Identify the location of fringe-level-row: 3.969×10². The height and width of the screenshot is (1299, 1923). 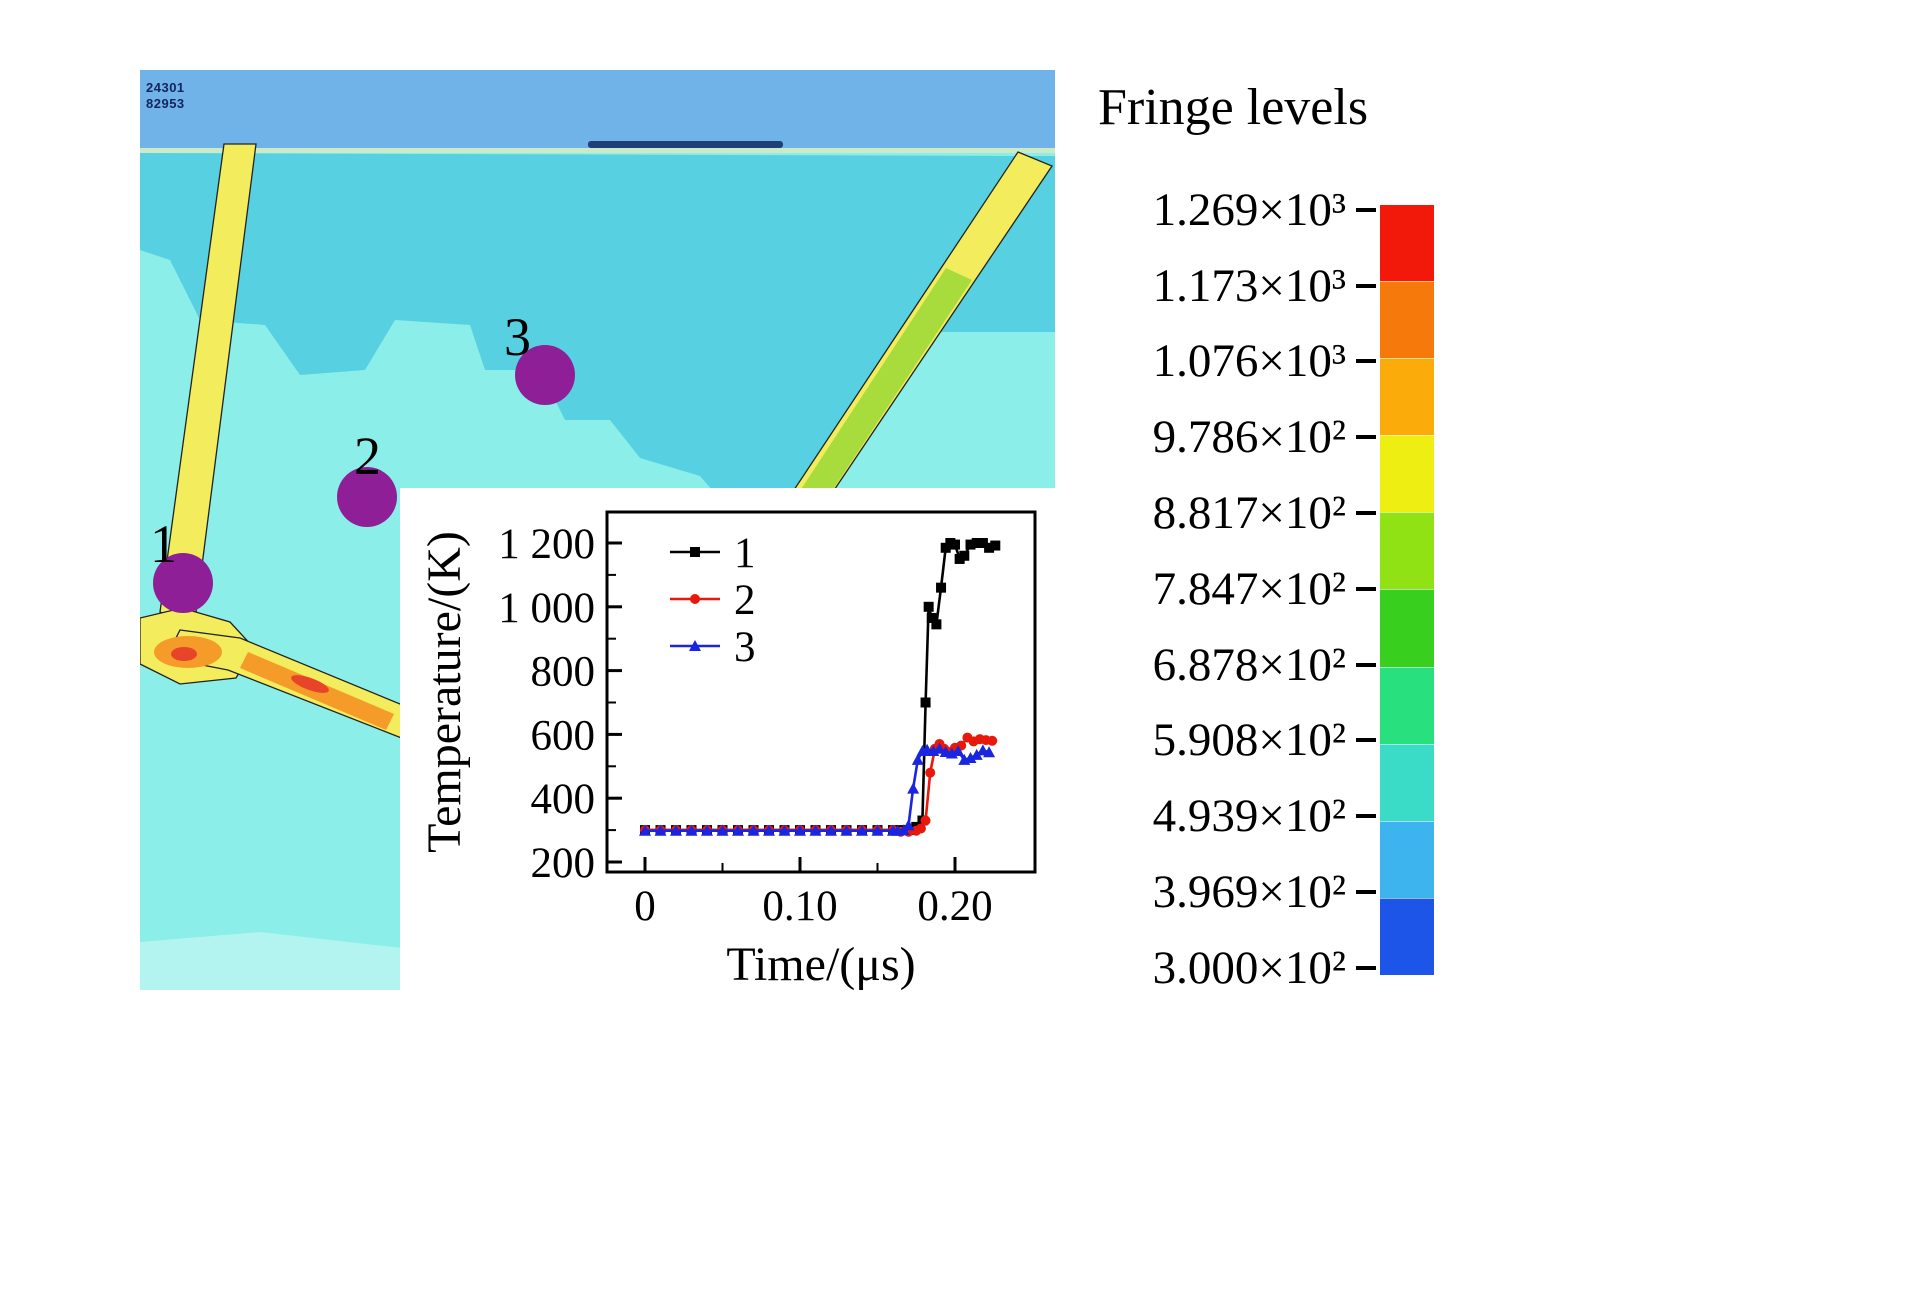
(1228, 892).